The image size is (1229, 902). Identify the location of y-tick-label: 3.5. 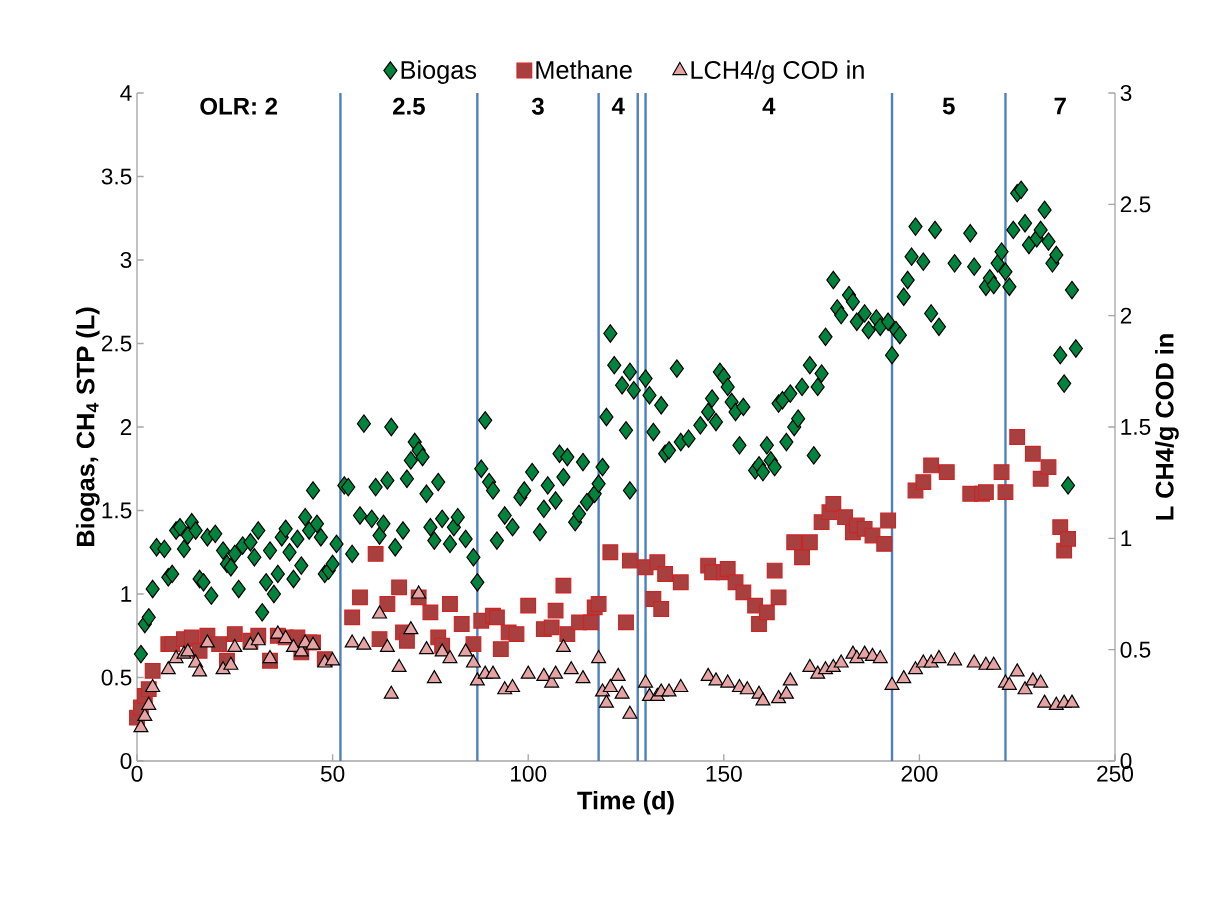
(116, 176).